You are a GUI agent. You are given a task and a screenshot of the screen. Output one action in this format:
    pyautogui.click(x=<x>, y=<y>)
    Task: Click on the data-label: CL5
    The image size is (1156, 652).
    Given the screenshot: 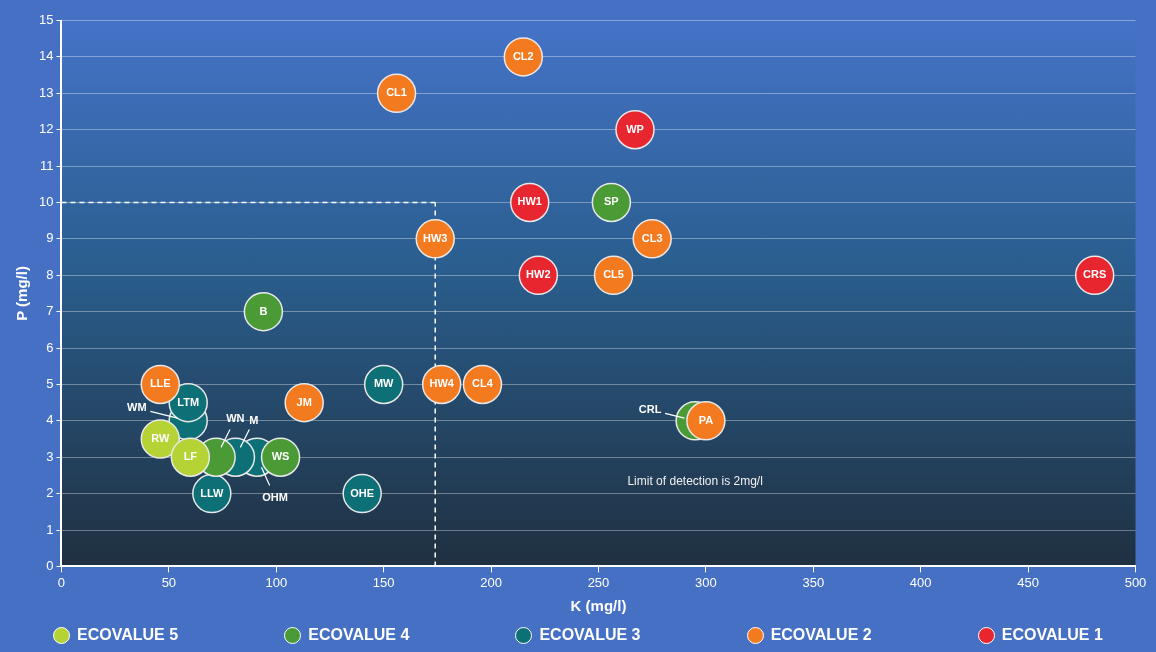 What is the action you would take?
    pyautogui.click(x=613, y=274)
    